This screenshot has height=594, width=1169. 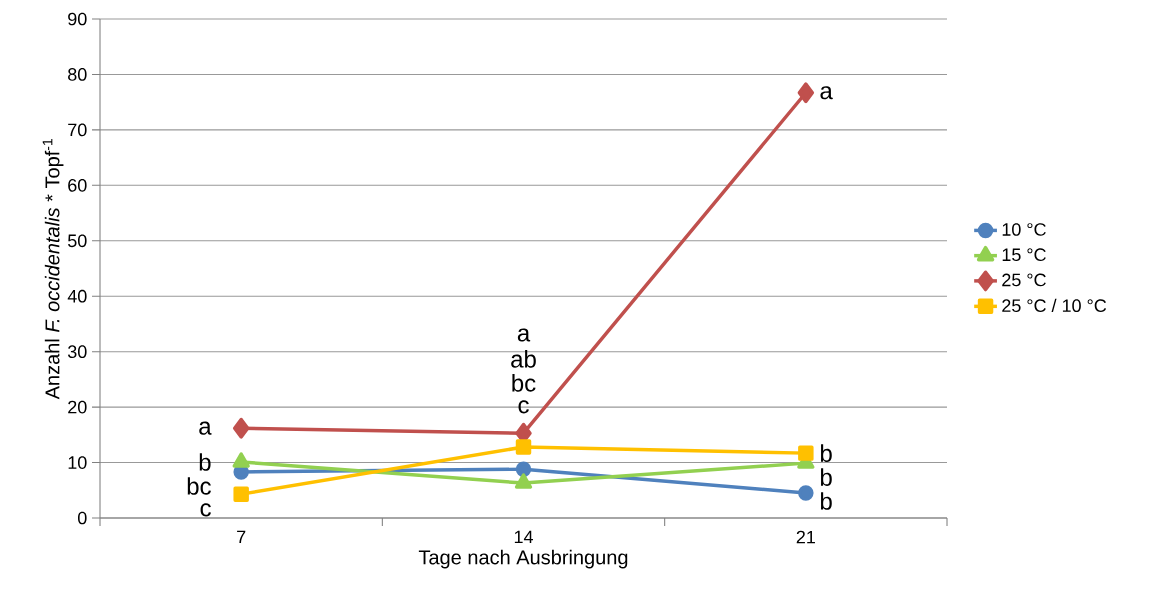 What do you see at coordinates (77, 296) in the screenshot?
I see `y-tick-label: 40` at bounding box center [77, 296].